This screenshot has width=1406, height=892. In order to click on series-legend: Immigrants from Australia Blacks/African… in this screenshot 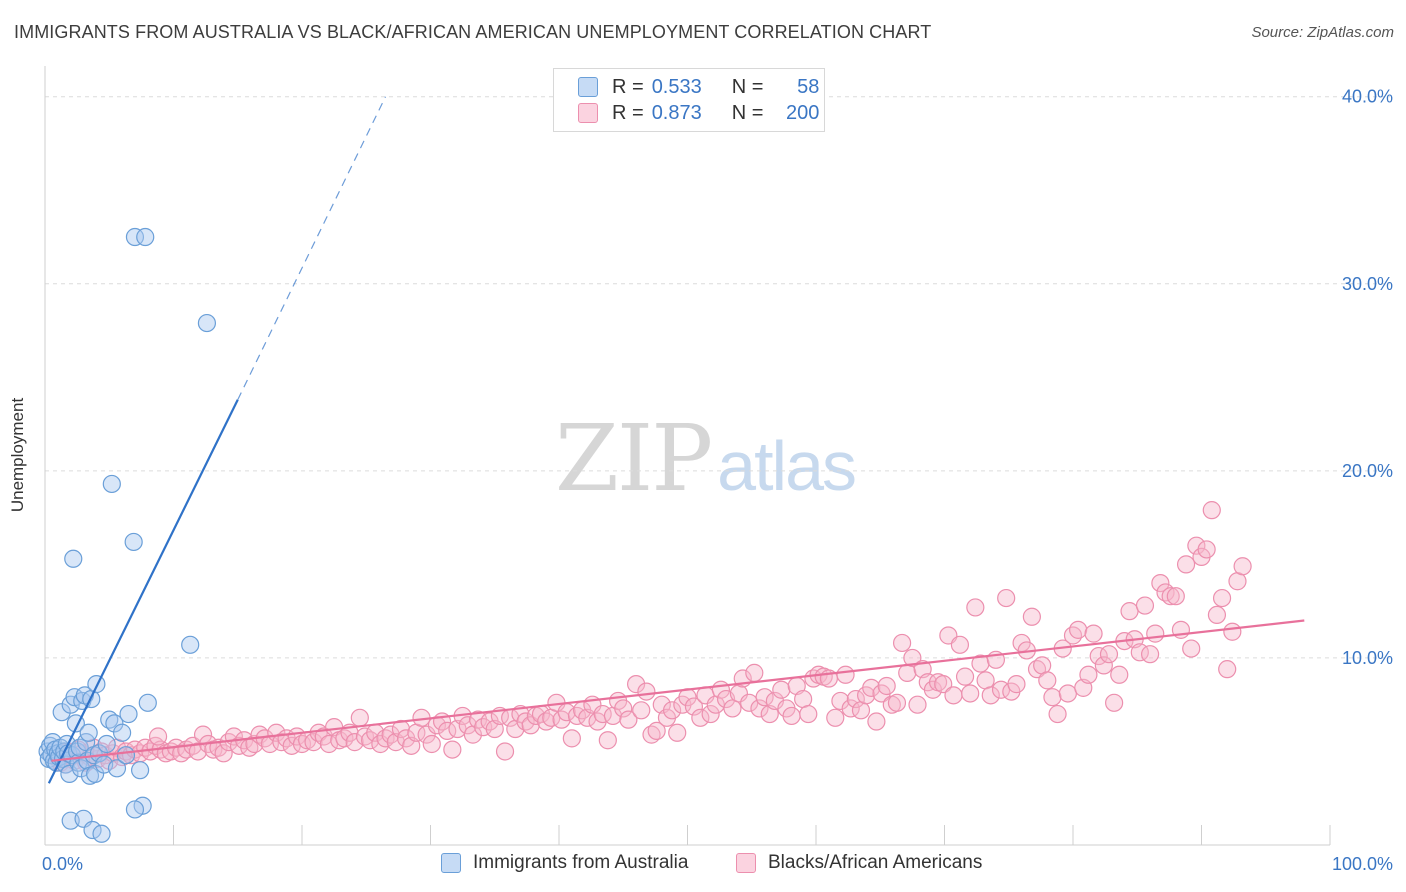, I will do `click(703, 865)`.